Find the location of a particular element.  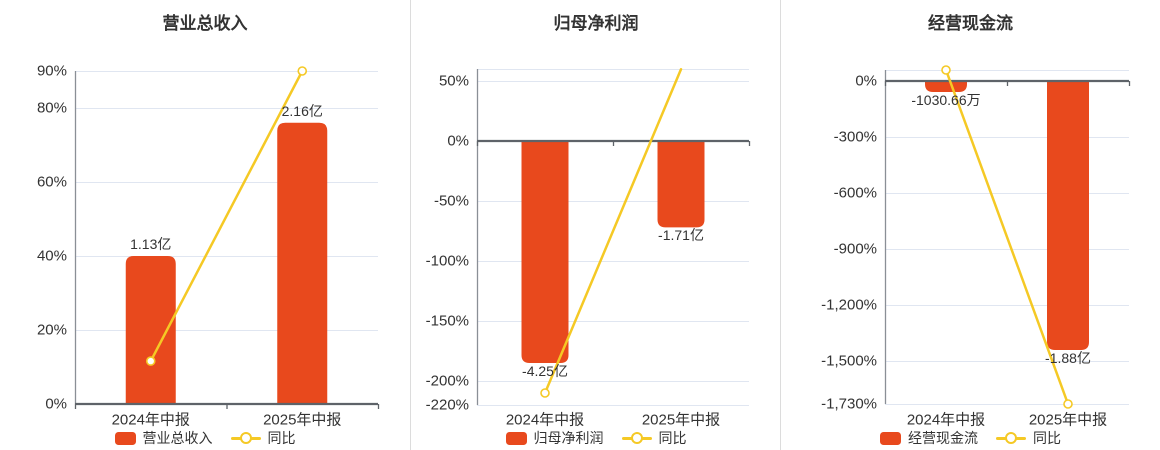

y-tick-label: 50% is located at coordinates (453, 81).